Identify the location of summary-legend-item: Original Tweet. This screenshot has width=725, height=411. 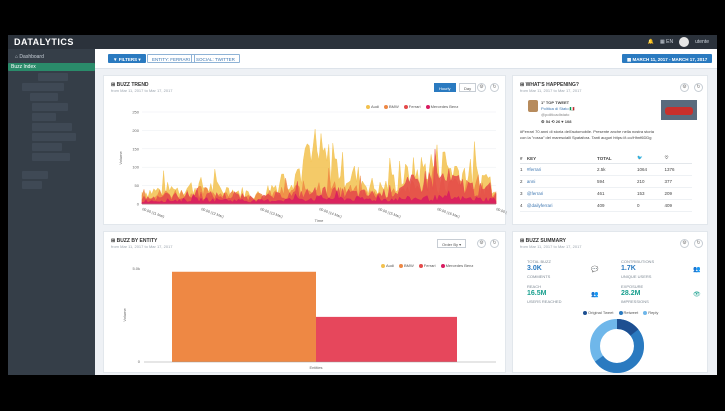
(598, 312).